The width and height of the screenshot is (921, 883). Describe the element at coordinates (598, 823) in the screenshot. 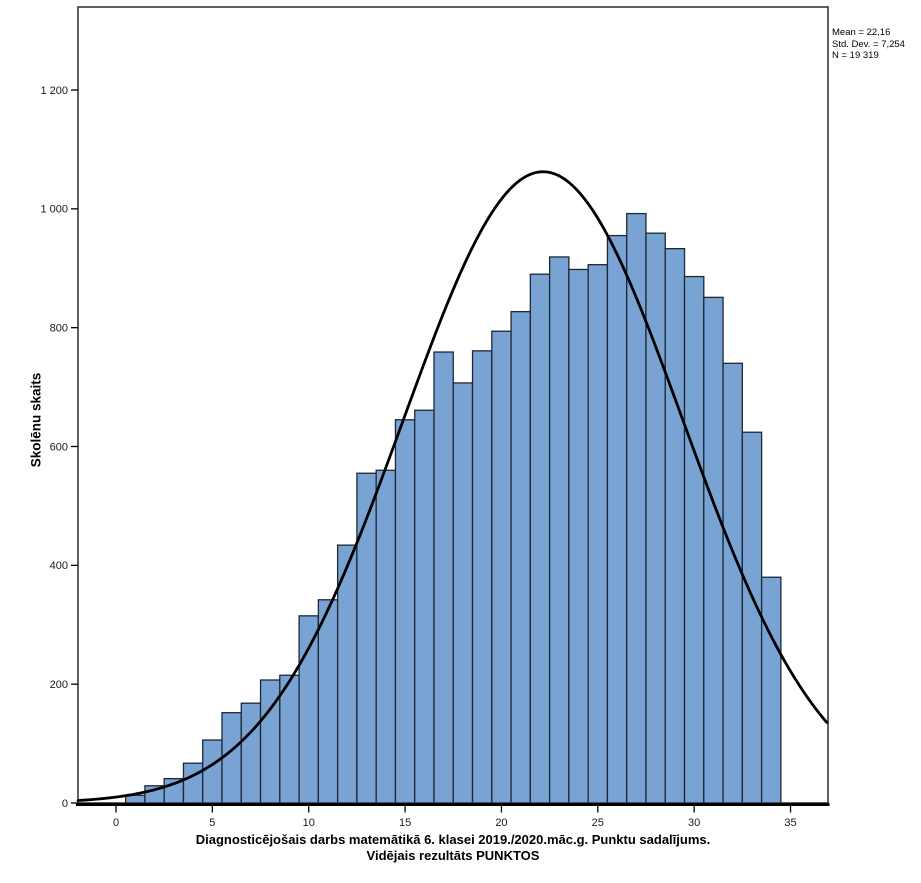

I see `x-tick-label: 25` at that location.